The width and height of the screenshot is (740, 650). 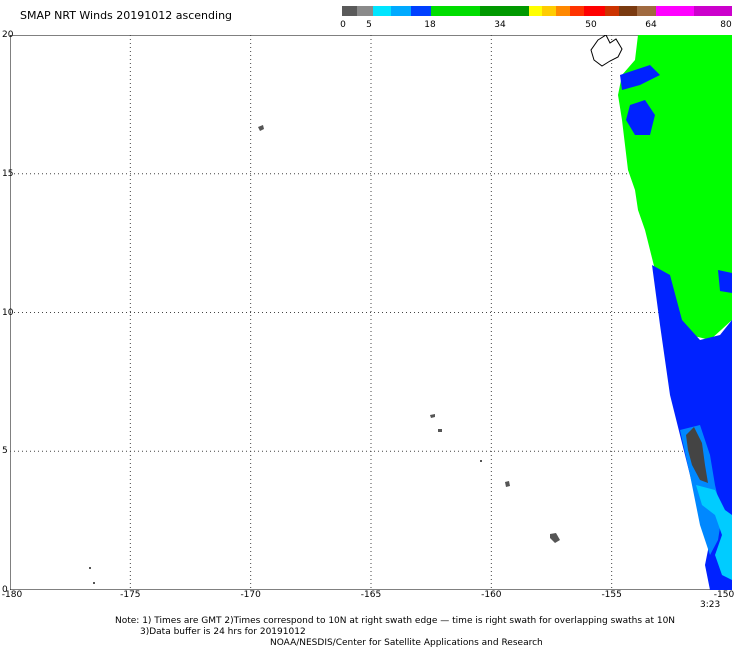 What do you see at coordinates (491, 595) in the screenshot?
I see `lon-label: -160` at bounding box center [491, 595].